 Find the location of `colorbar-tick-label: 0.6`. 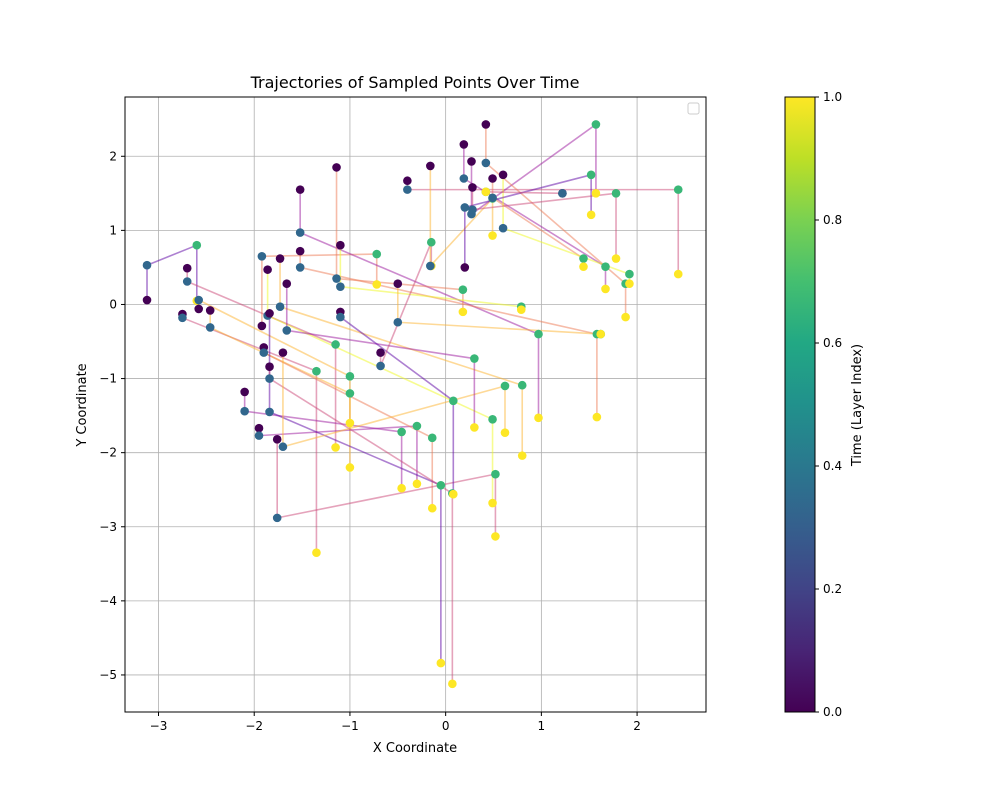

colorbar-tick-label: 0.6 is located at coordinates (832, 343).